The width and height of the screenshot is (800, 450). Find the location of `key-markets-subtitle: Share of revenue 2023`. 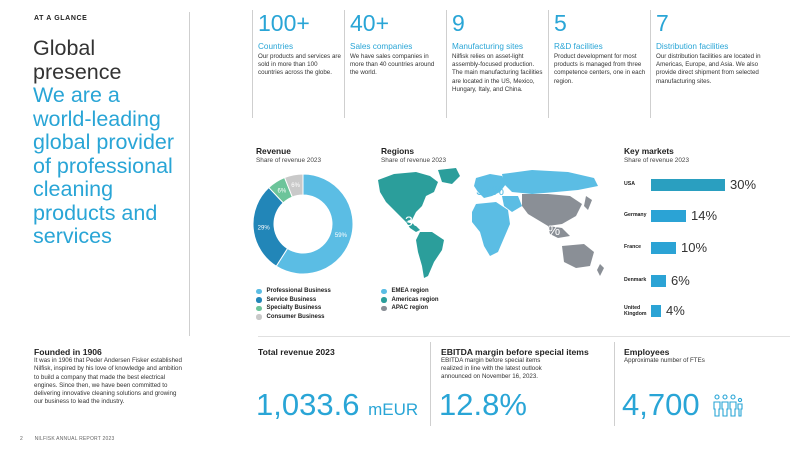

key-markets-subtitle: Share of revenue 2023 is located at coordinates (657, 160).